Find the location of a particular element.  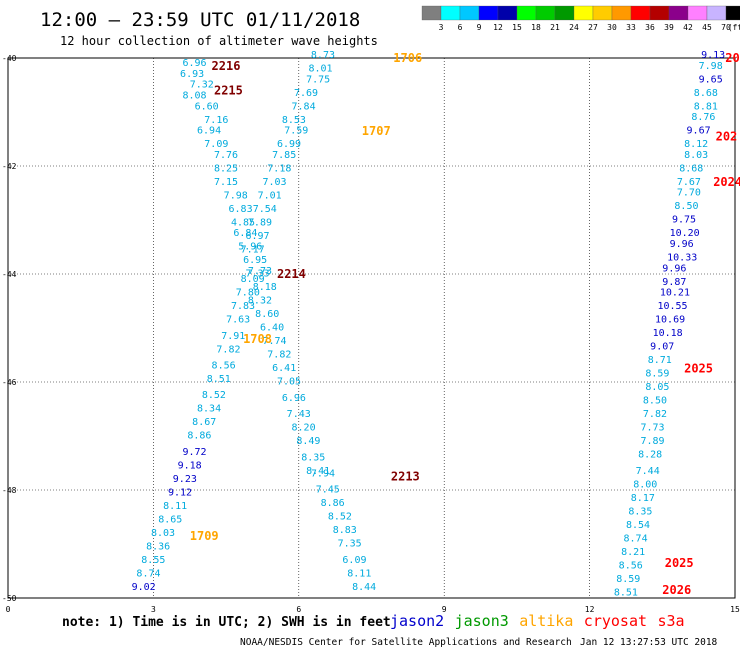

pass-number-label: 1707 is located at coordinates (376, 131).